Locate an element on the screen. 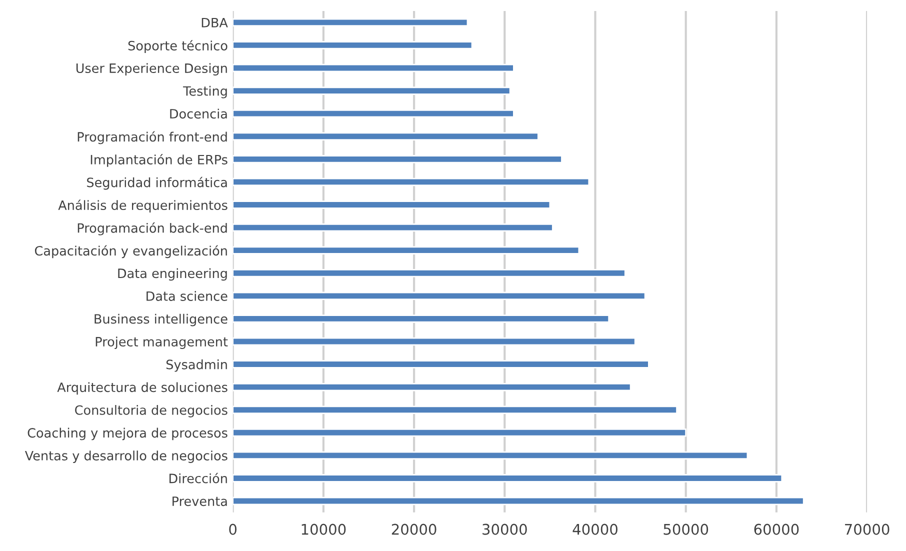  y-tick-label: Coaching y mejora de procesos is located at coordinates (128, 434).